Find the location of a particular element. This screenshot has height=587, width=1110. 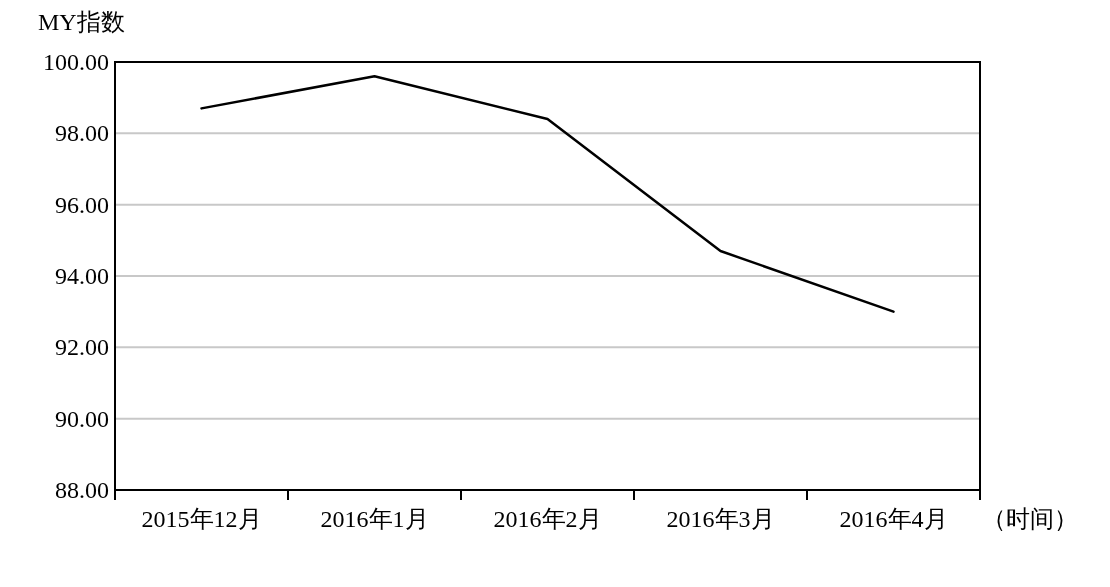

y-tick-label: 94.00 is located at coordinates (82, 276).